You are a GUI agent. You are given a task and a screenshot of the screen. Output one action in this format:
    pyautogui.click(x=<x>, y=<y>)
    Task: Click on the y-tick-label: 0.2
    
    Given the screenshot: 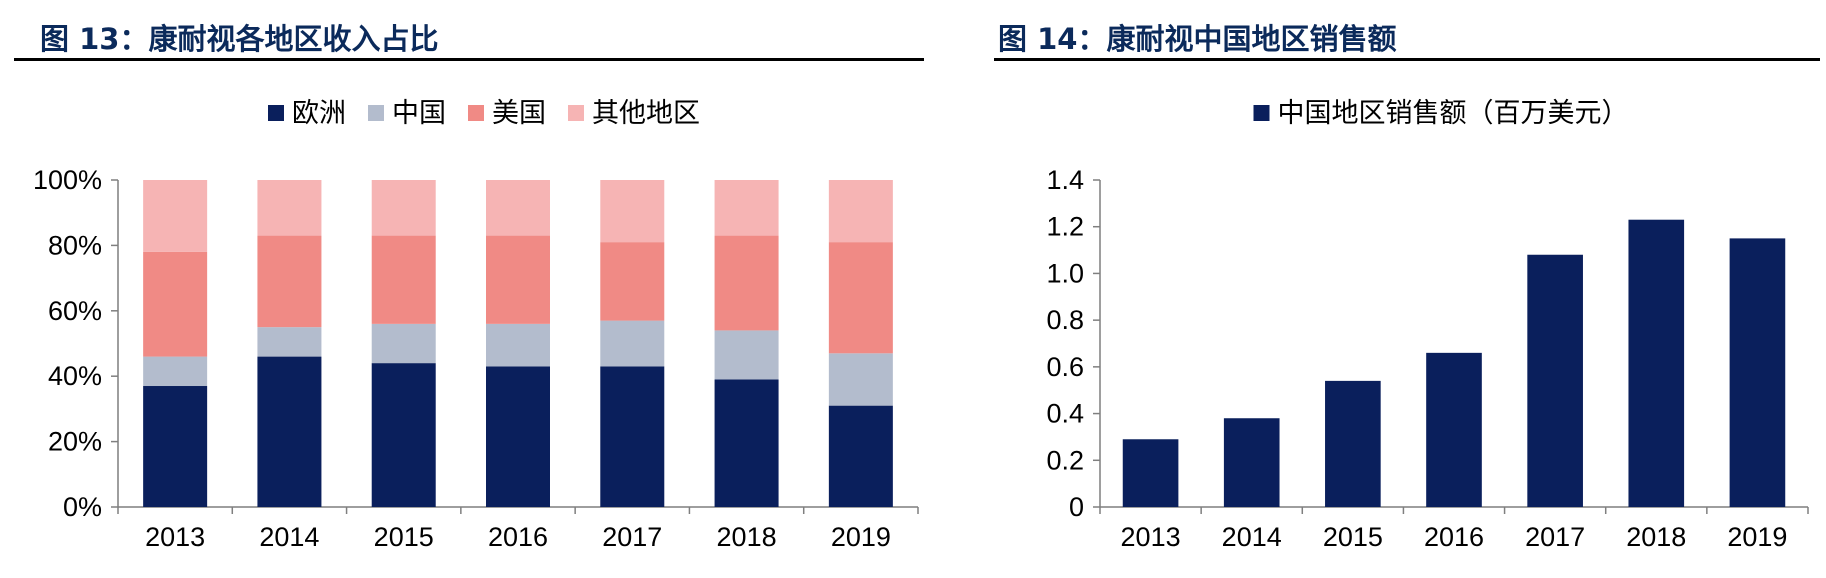 What is the action you would take?
    pyautogui.click(x=1065, y=460)
    